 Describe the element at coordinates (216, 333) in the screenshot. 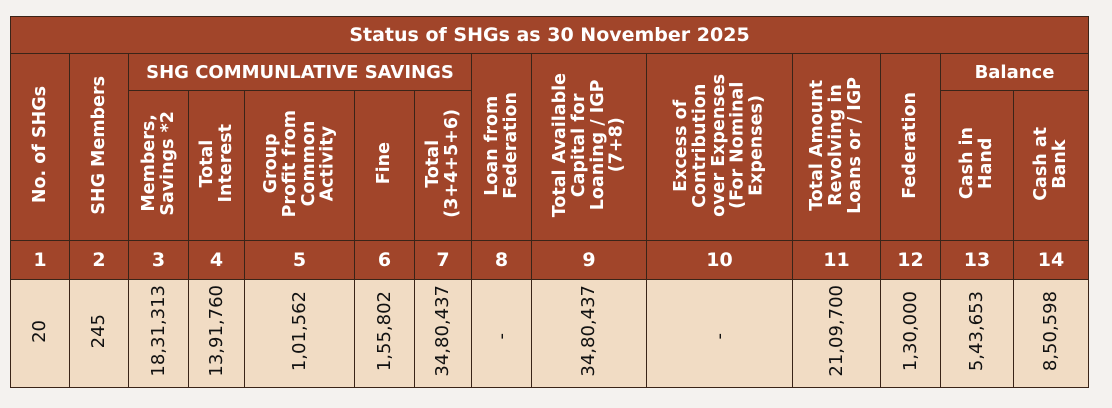

I see `value-cell: 13,91,760` at that location.